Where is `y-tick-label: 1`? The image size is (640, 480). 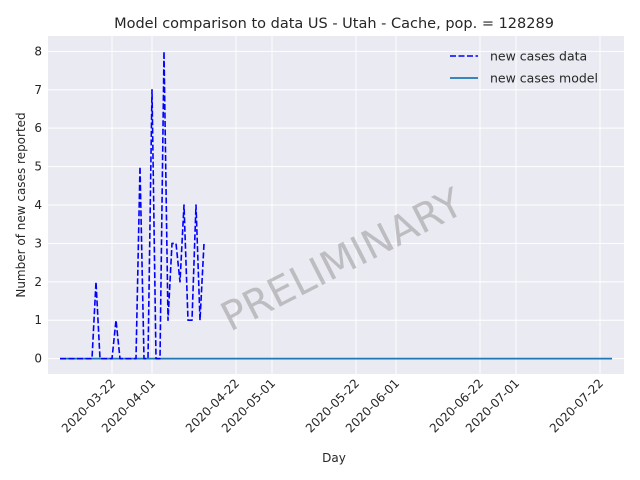 y-tick-label: 1 is located at coordinates (38, 320).